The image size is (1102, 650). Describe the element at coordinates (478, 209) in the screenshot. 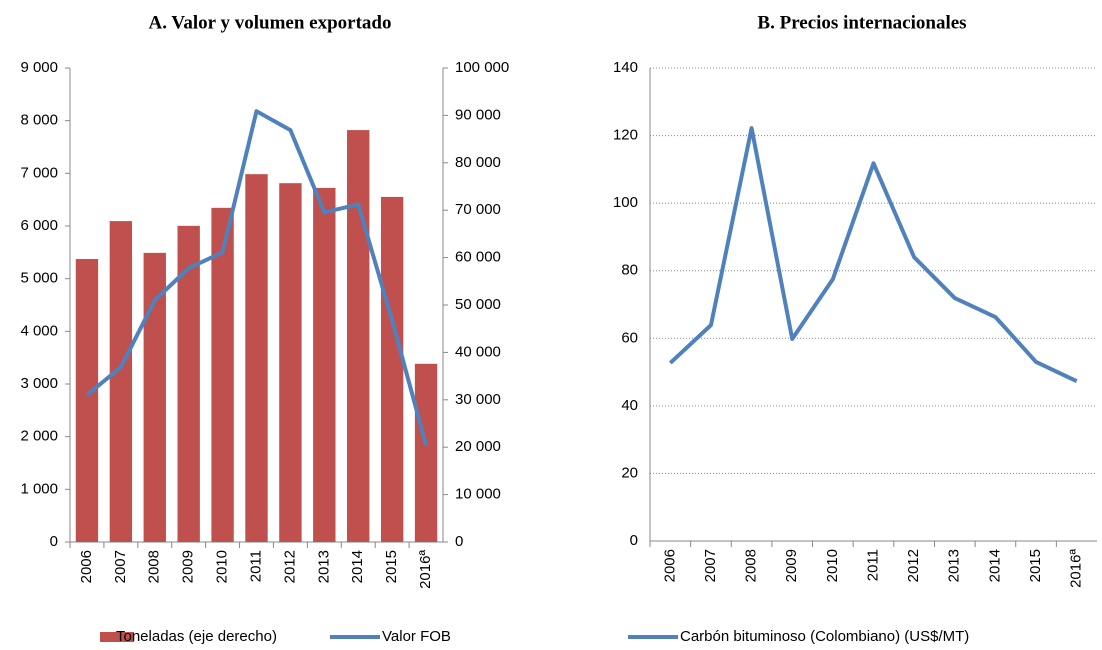

I see `y2-tick-label: 70 000` at that location.